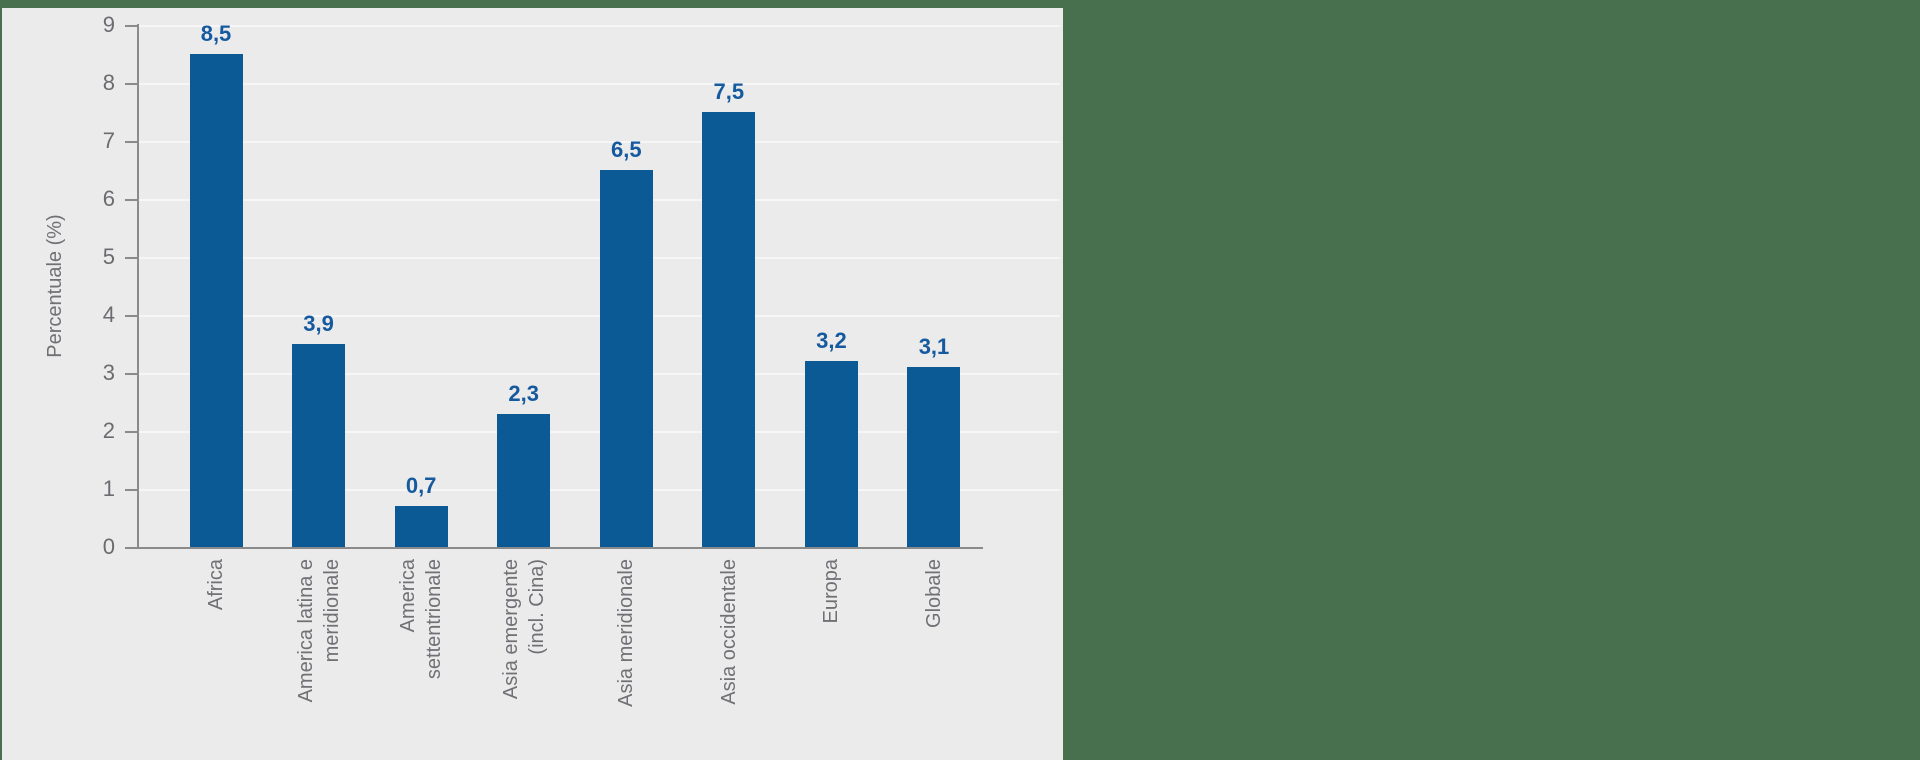 This screenshot has height=760, width=1920. I want to click on x-axis-label: Europa, so click(831, 591).